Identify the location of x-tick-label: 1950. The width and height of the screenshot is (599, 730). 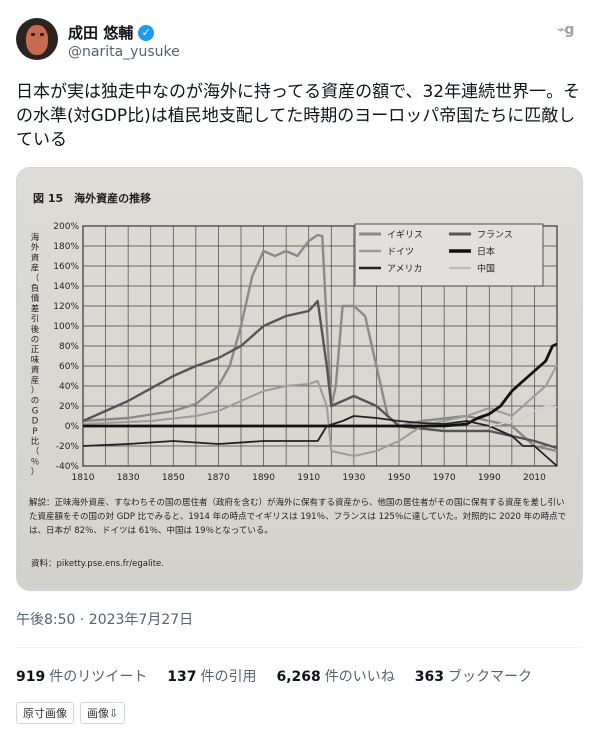
(399, 478).